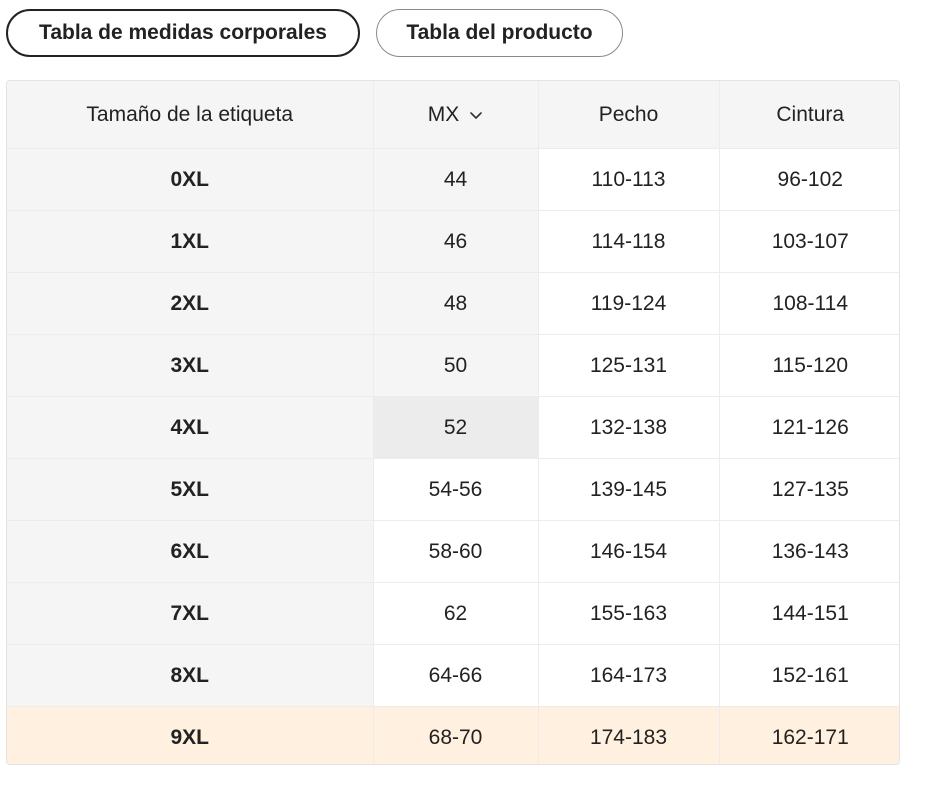 This screenshot has height=800, width=930. What do you see at coordinates (190, 735) in the screenshot?
I see `size-label-cell: 9XL` at bounding box center [190, 735].